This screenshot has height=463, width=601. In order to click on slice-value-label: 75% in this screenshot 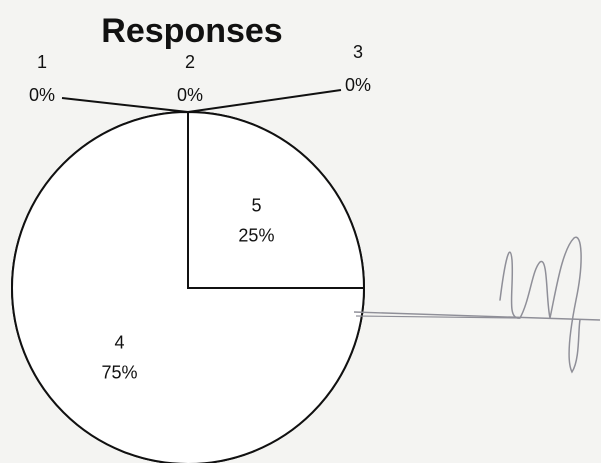, I will do `click(120, 372)`.